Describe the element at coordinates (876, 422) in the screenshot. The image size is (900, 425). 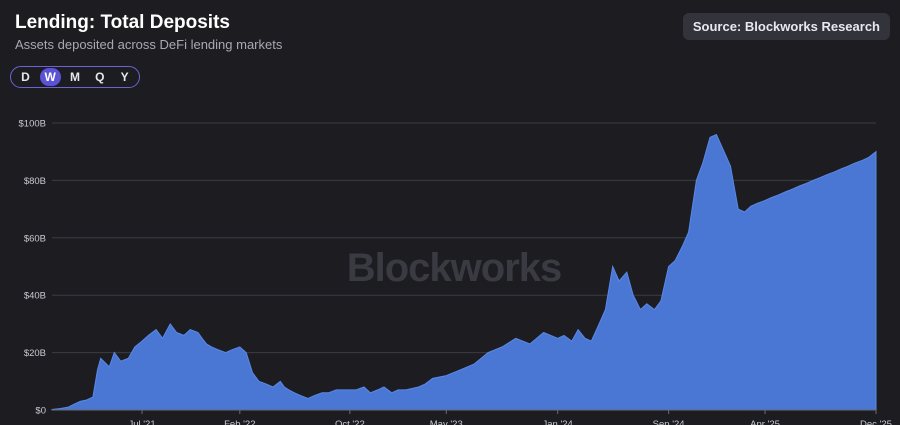
I see `x-tick-label: Dec '25` at that location.